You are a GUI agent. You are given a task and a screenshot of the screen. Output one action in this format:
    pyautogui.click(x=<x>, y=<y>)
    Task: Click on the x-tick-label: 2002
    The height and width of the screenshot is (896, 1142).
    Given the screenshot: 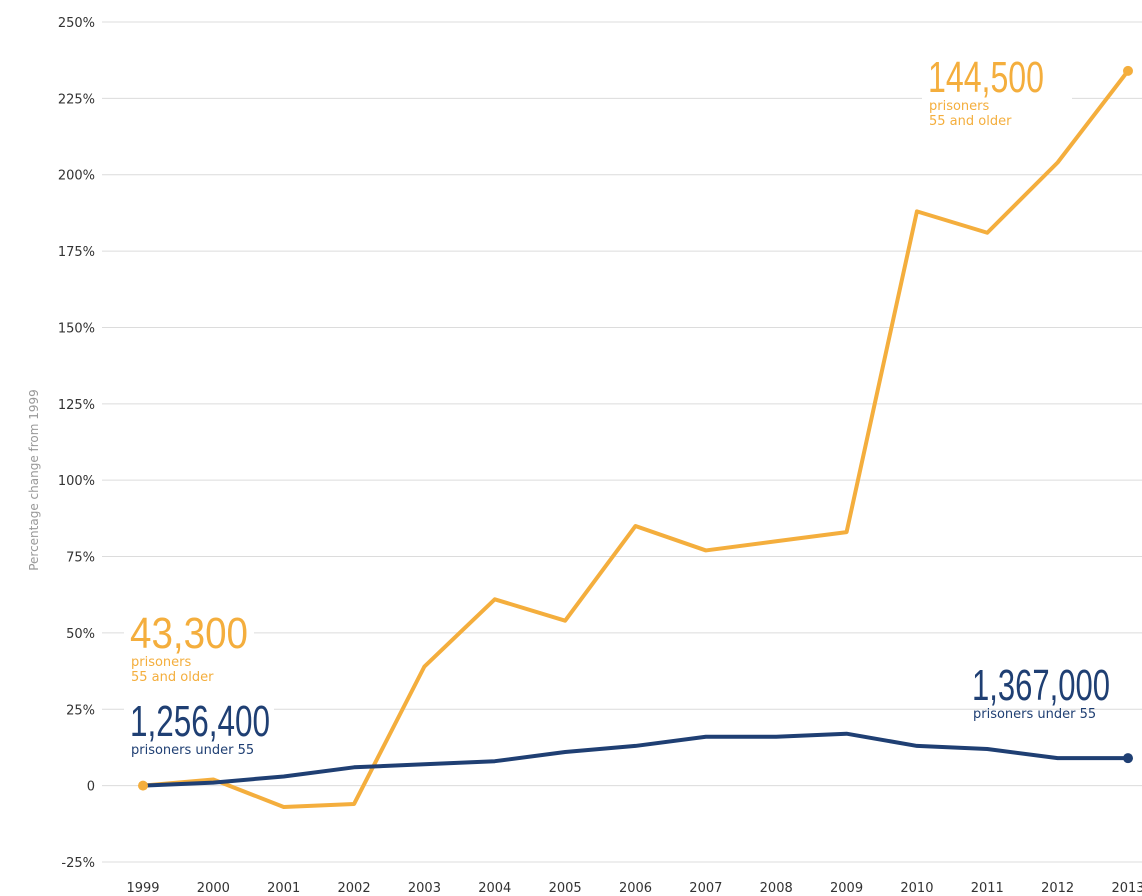 What is the action you would take?
    pyautogui.click(x=354, y=888)
    